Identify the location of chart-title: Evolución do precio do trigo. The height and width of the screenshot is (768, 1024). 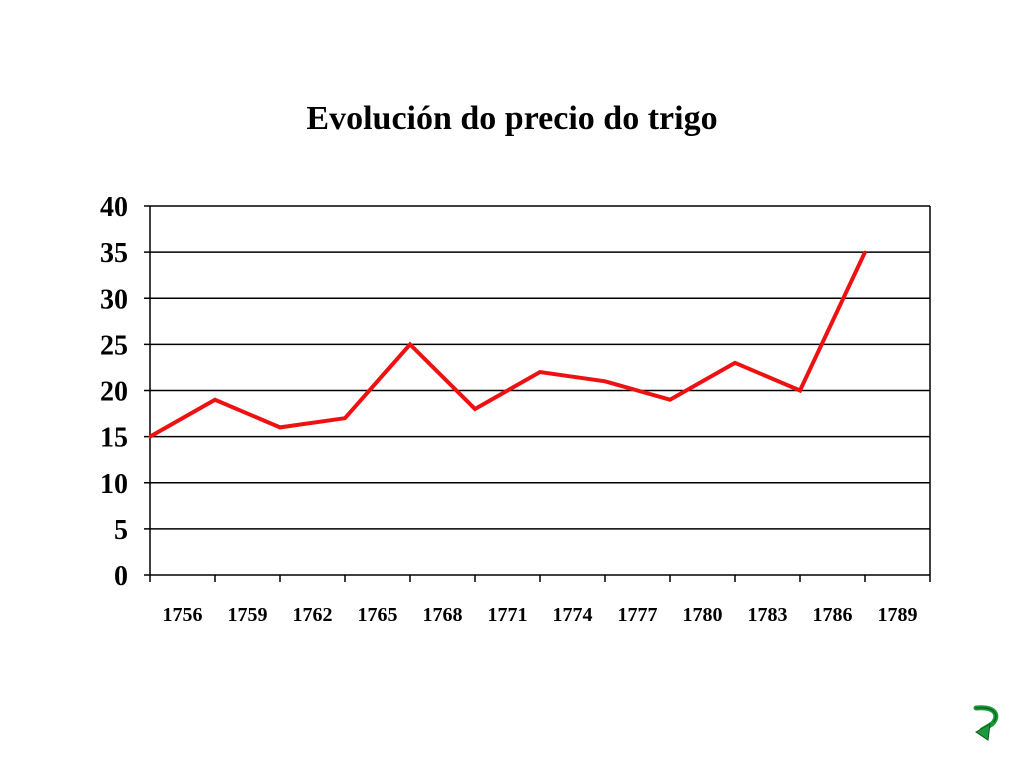
(512, 118).